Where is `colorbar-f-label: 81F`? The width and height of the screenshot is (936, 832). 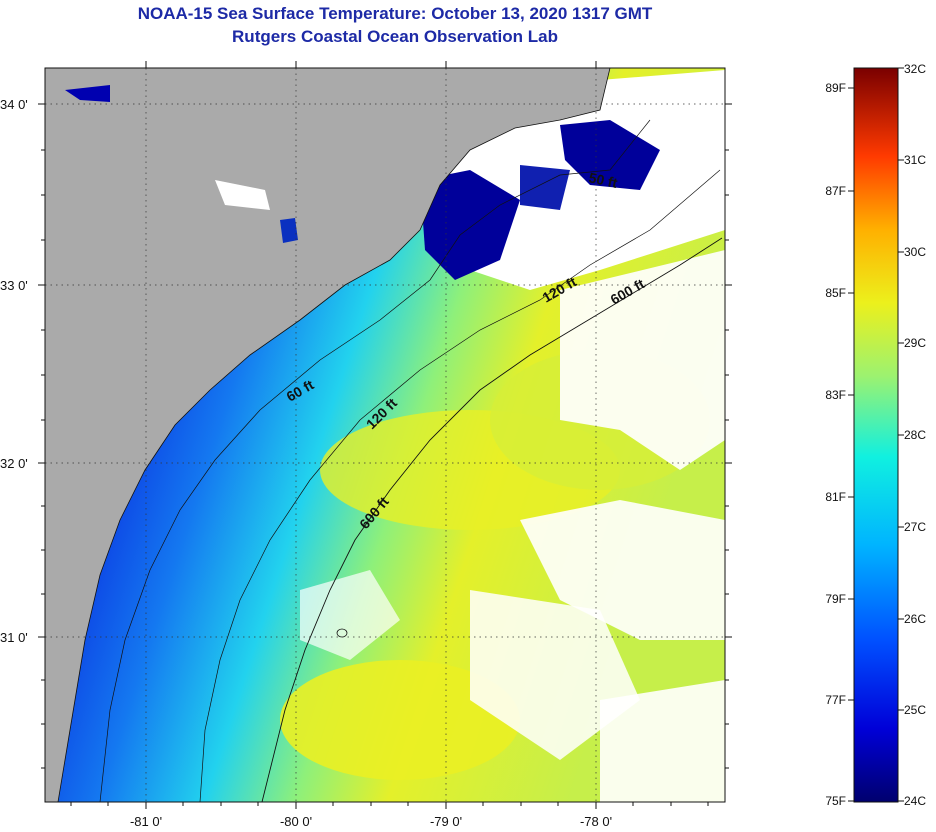 colorbar-f-label: 81F is located at coordinates (835, 497).